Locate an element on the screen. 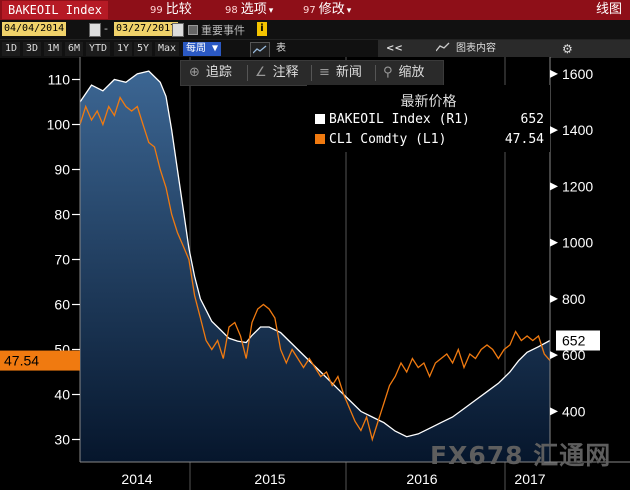 This screenshot has height=490, width=630. date-range-bar: 04/04/2014 - 03/27/2017 重要事件 i is located at coordinates (315, 29).